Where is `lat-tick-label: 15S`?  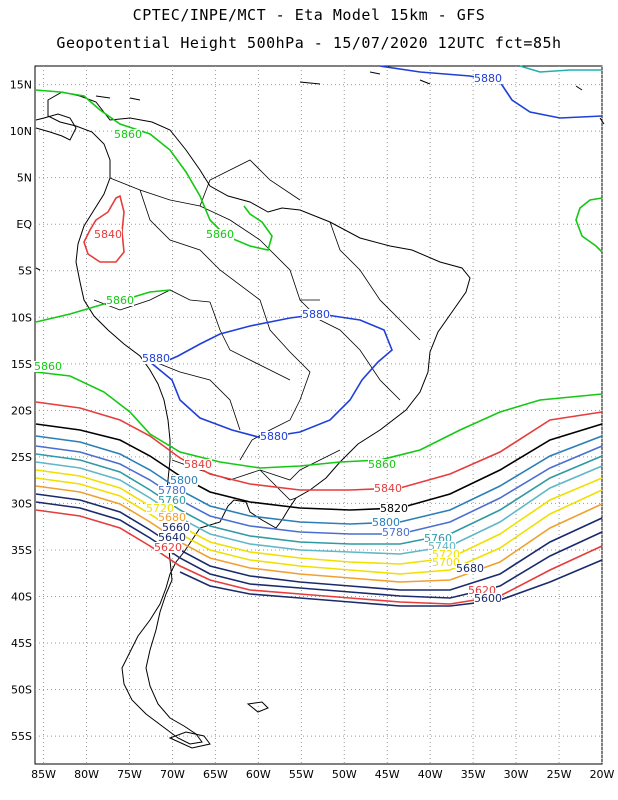
lat-tick-label: 15S is located at coordinates (21, 364).